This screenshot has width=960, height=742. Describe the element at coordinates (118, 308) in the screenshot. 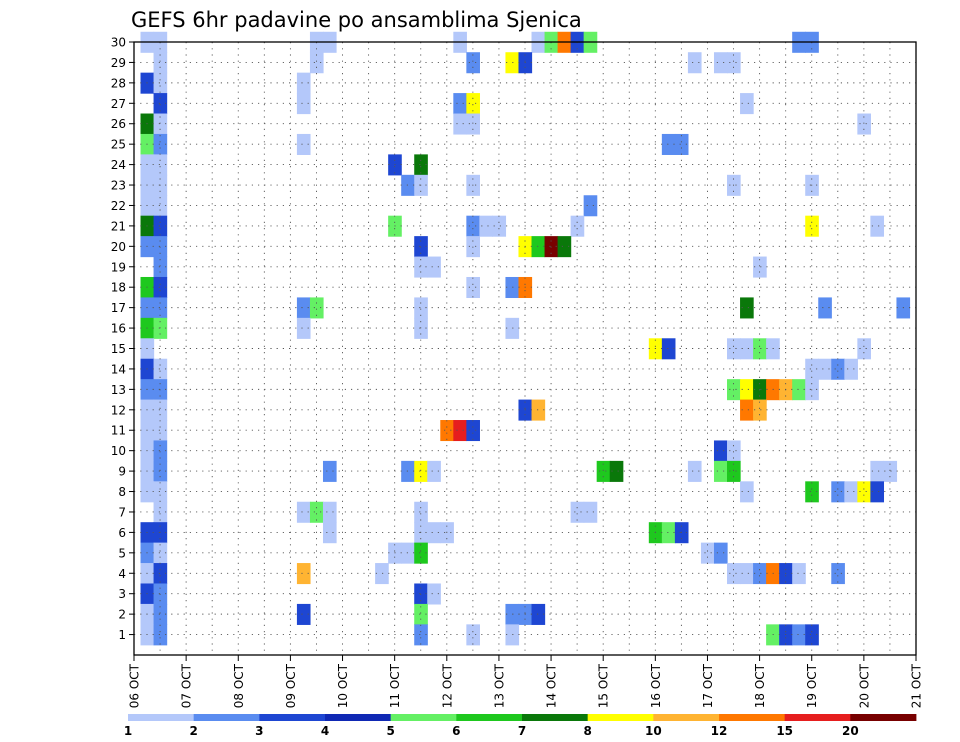

I see `y-tick-label: 17` at that location.